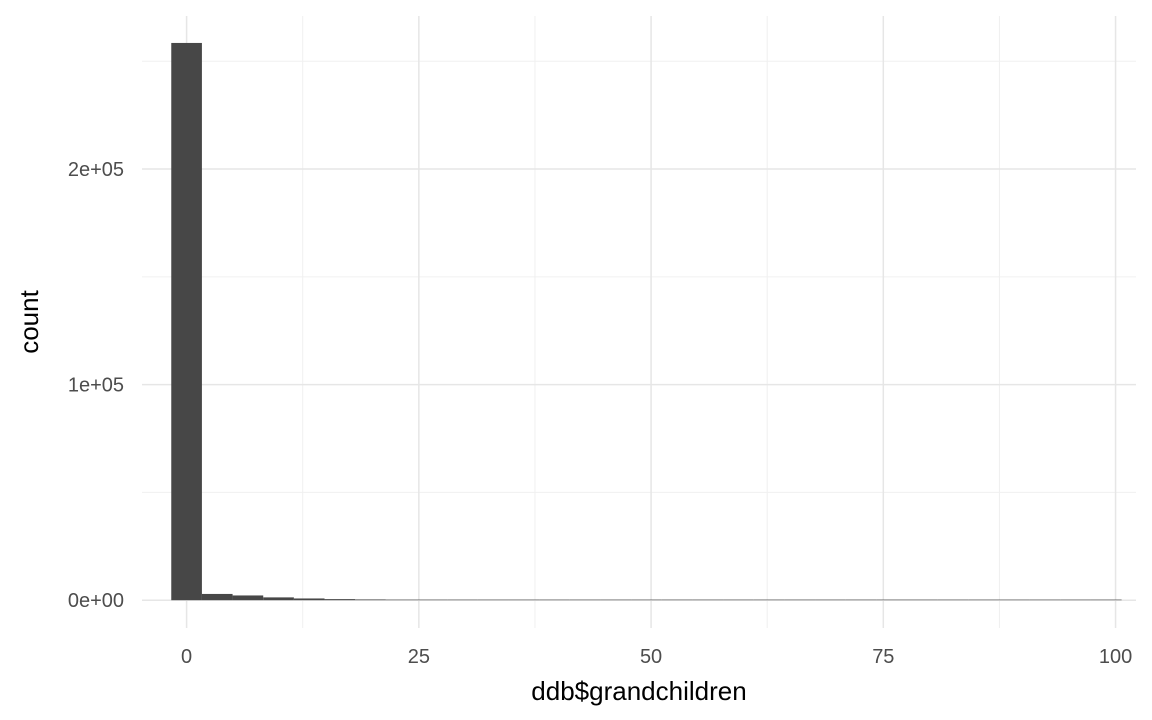 The image size is (1152, 720). Describe the element at coordinates (96, 170) in the screenshot. I see `y-tick-label: 2e+05` at that location.